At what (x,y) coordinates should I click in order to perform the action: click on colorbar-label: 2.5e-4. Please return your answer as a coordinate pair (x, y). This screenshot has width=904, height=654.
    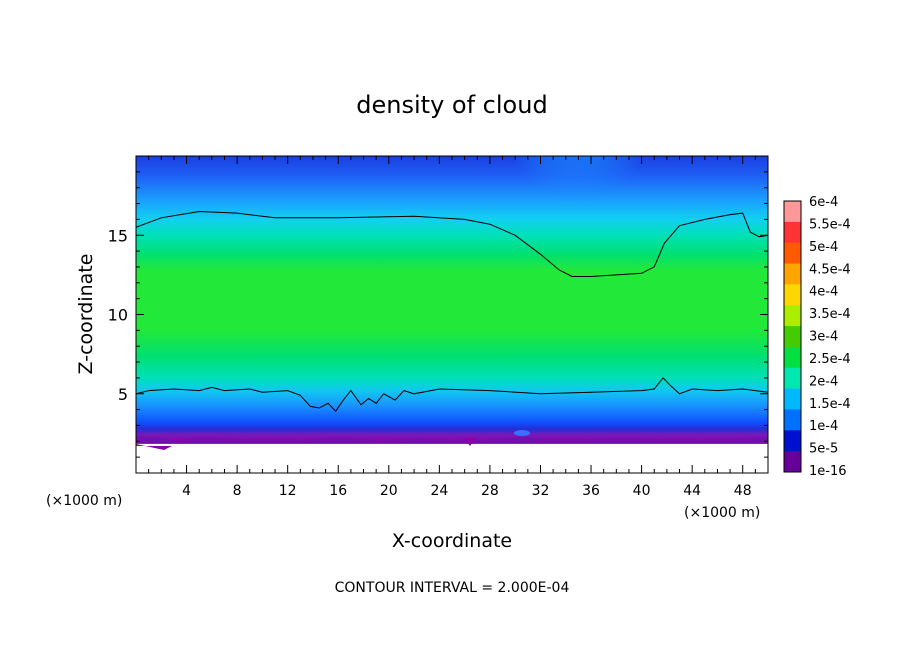
    Looking at the image, I should click on (830, 359).